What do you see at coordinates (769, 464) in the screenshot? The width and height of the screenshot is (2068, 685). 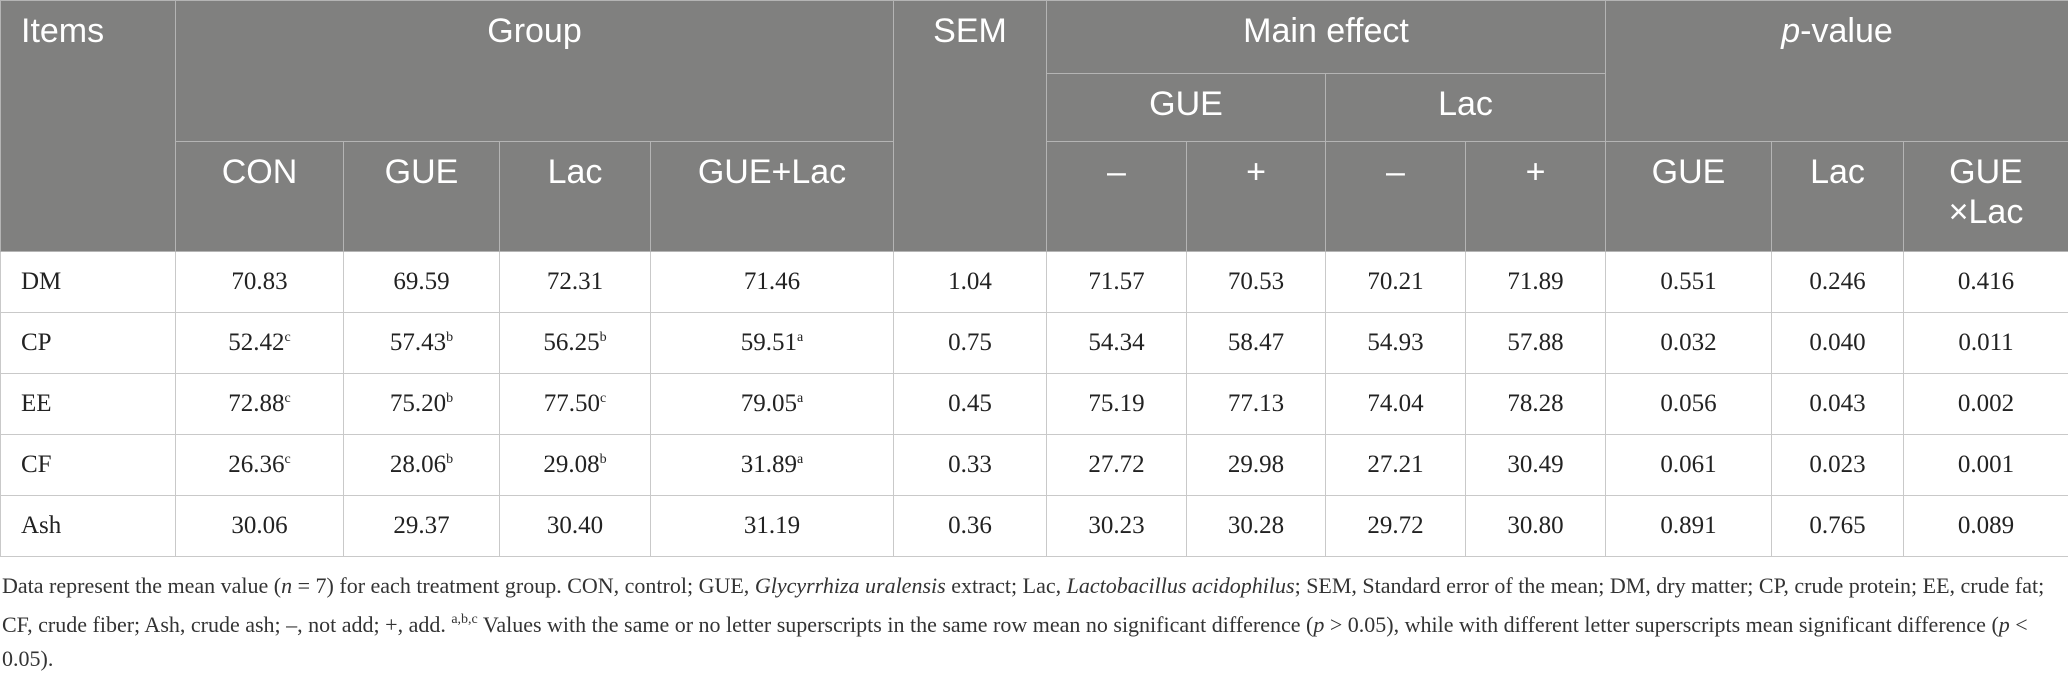 I see `value-text: 31.89` at bounding box center [769, 464].